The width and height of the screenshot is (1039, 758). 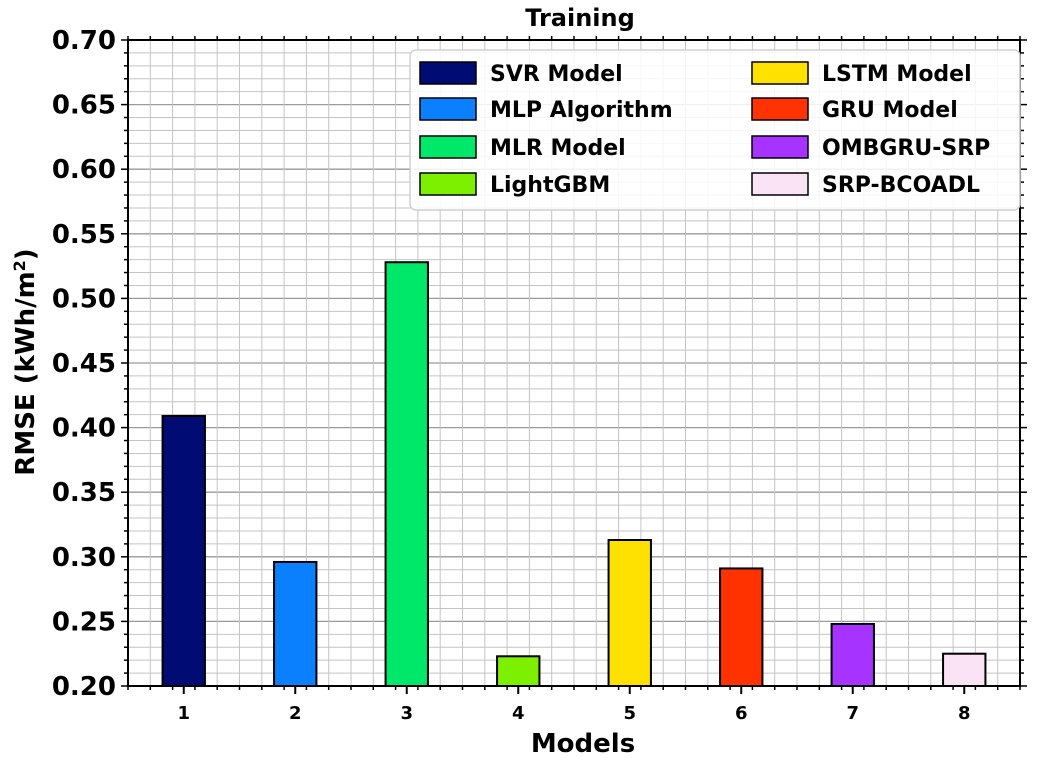 I want to click on x-tick-label-4: 4, so click(x=518, y=713).